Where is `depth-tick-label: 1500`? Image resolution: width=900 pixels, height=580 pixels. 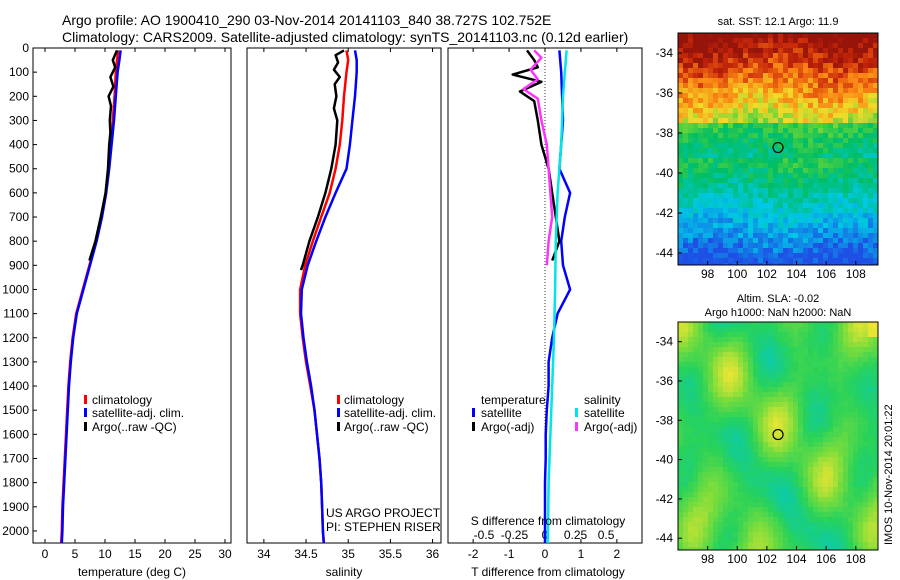
depth-tick-label: 1500 is located at coordinates (15, 410).